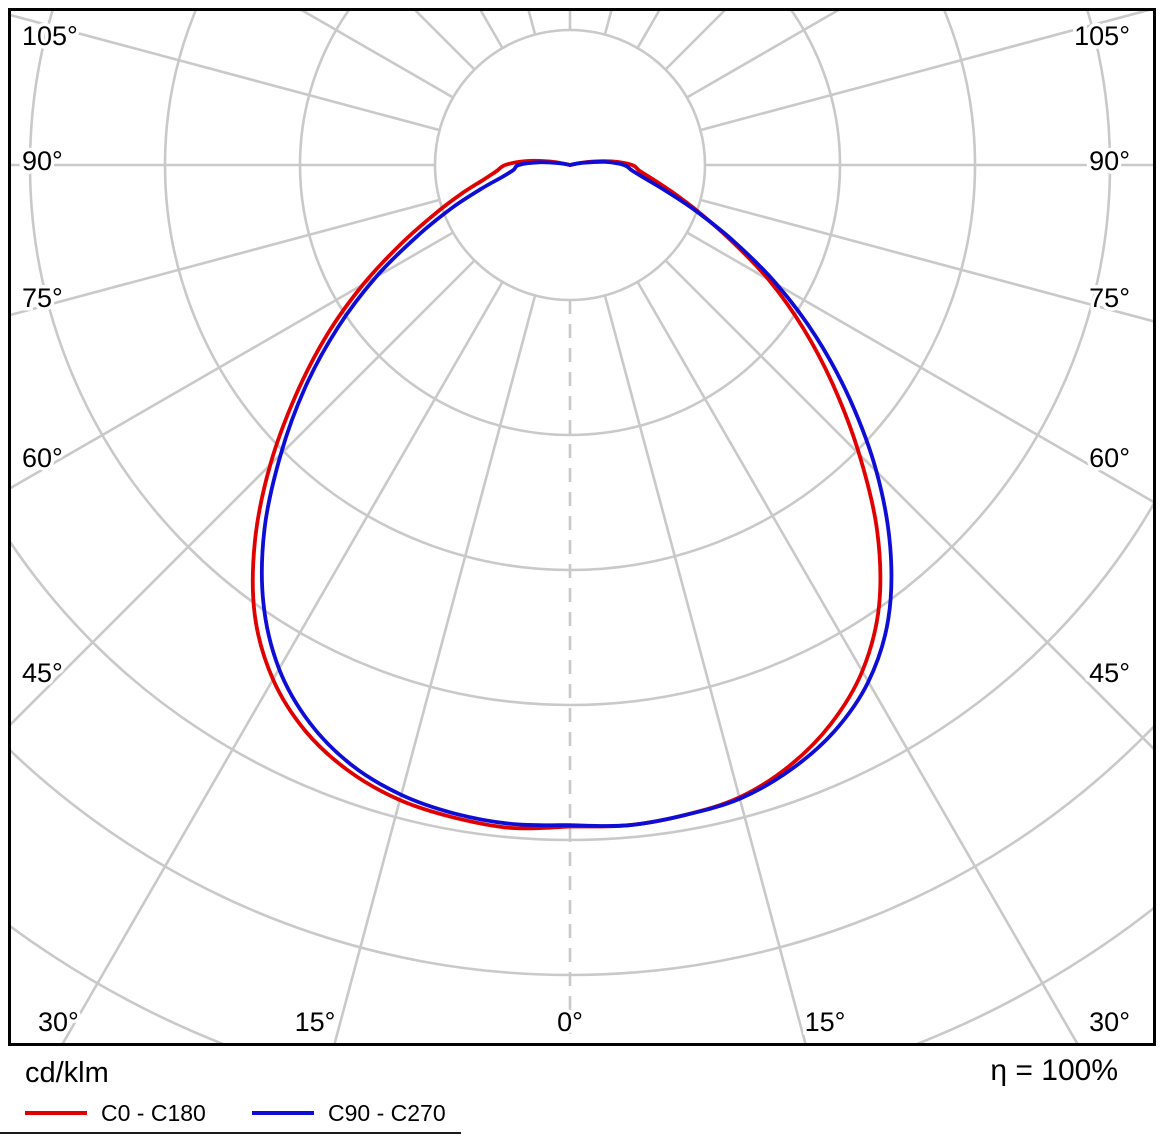 The height and width of the screenshot is (1140, 1164). Describe the element at coordinates (283, 1113) in the screenshot. I see `legend-swatch-c90-c270` at that location.